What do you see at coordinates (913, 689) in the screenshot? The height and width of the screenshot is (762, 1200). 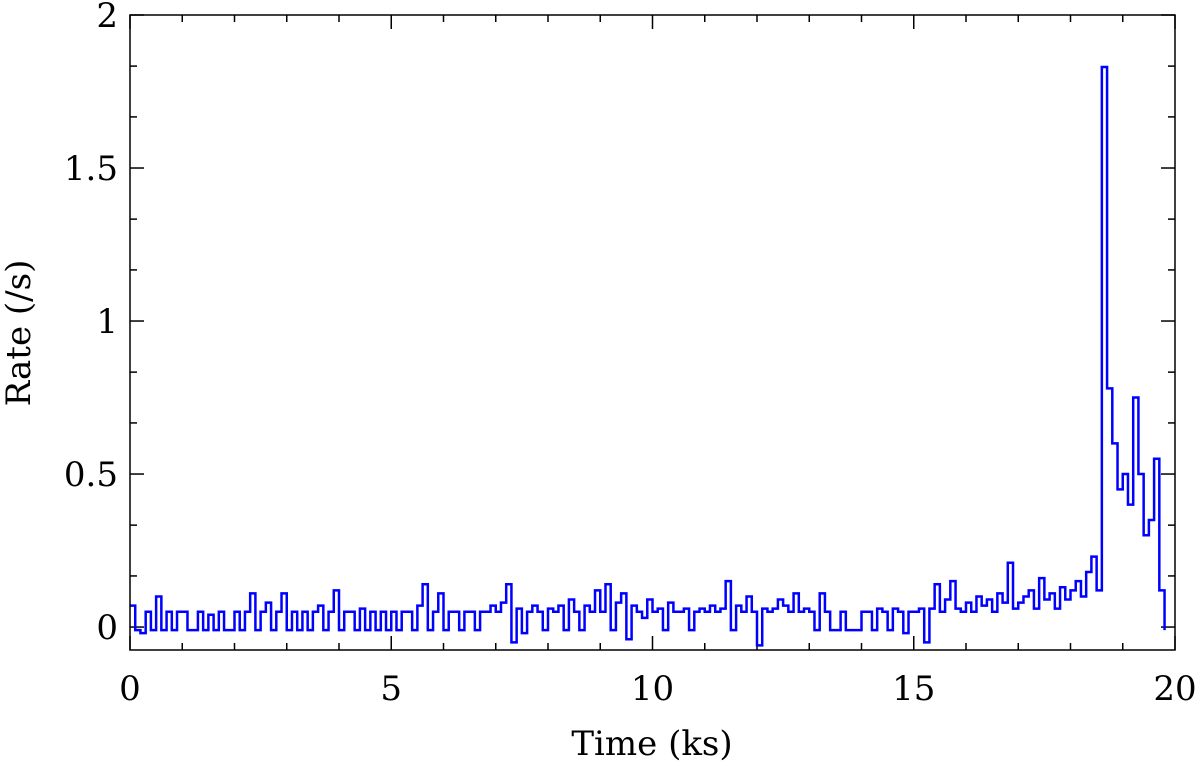 I see `x-tick-label: 15` at bounding box center [913, 689].